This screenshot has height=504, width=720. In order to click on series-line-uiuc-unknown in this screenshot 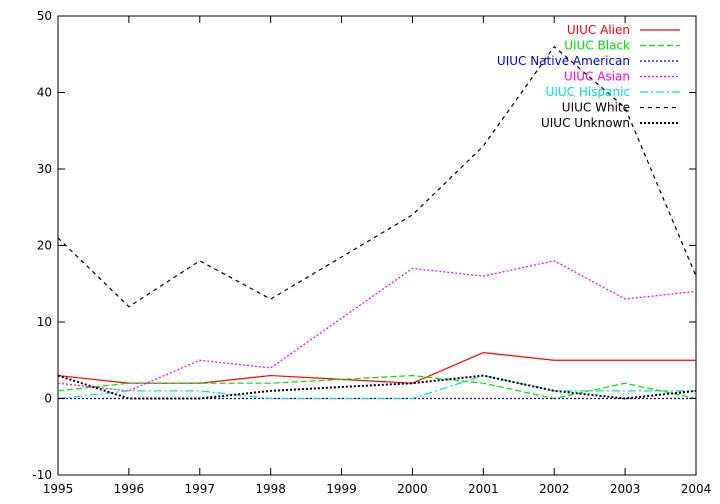, I will do `click(377, 387)`.